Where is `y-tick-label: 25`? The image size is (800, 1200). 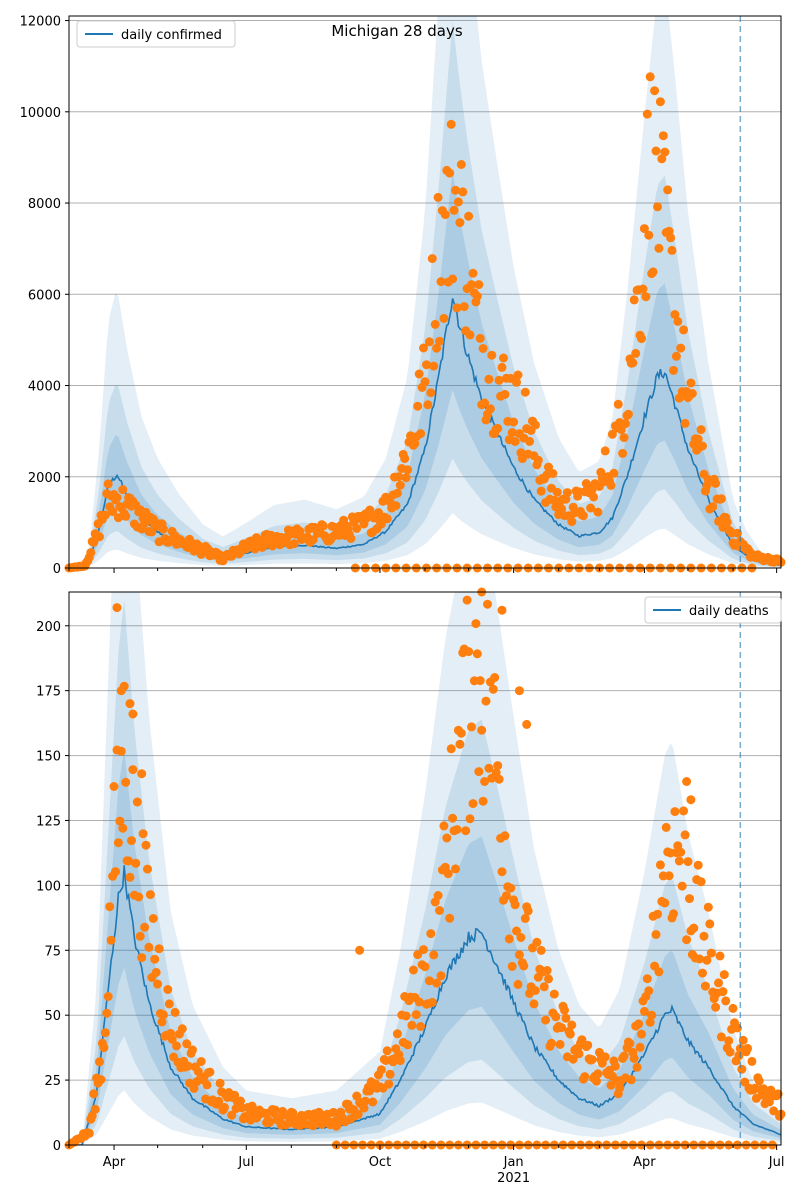 y-tick-label: 25 is located at coordinates (52, 1081).